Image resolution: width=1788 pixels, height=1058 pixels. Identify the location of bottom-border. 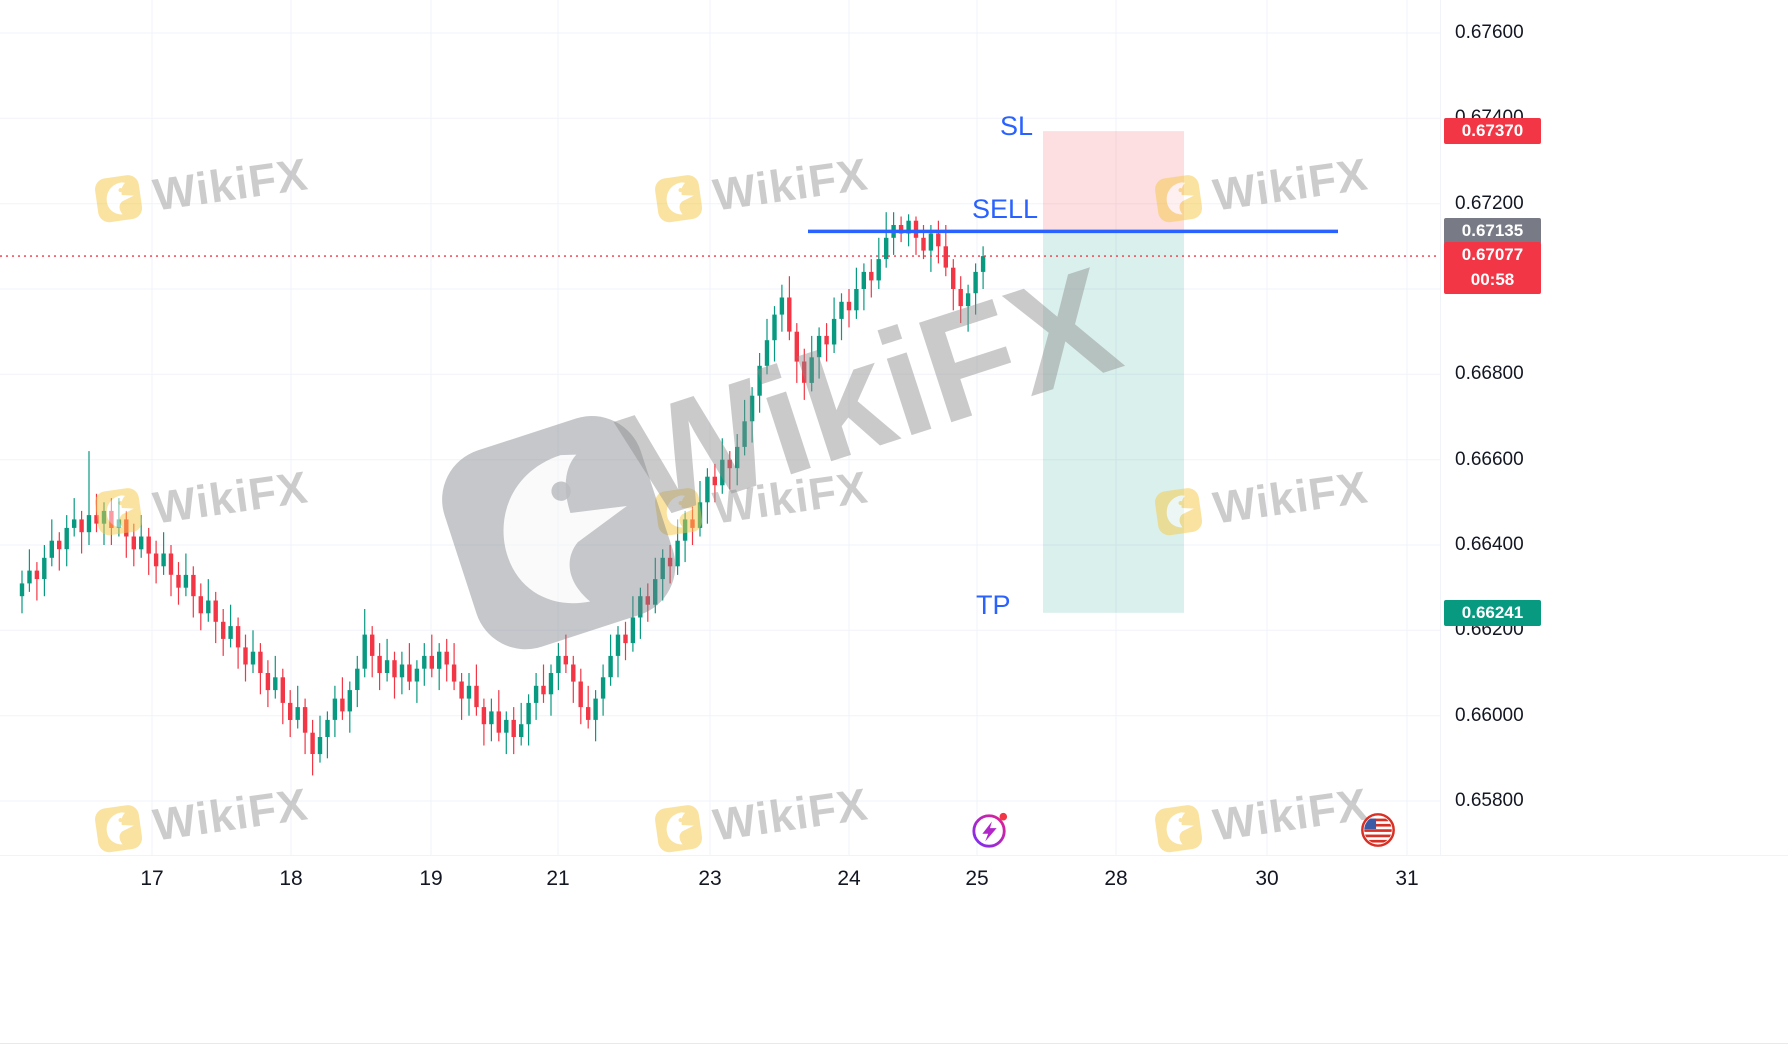
(894, 1043).